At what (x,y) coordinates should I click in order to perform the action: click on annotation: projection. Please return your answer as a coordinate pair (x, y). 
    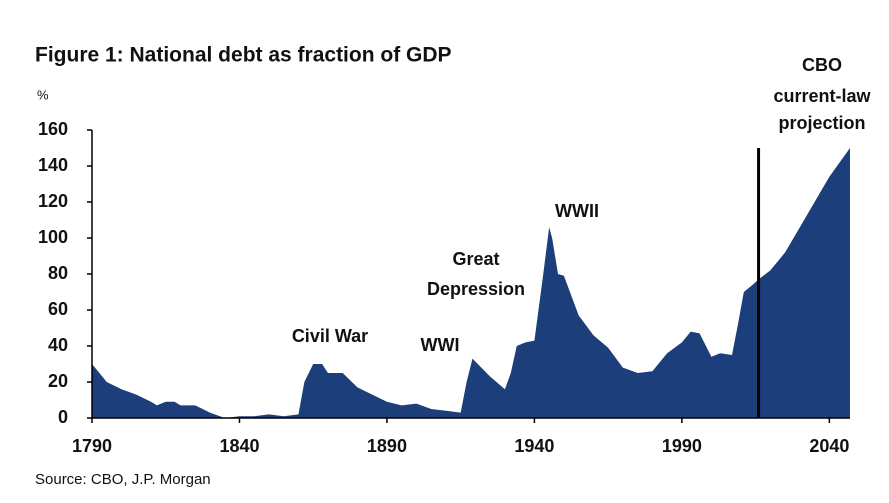
    Looking at the image, I should click on (821, 123).